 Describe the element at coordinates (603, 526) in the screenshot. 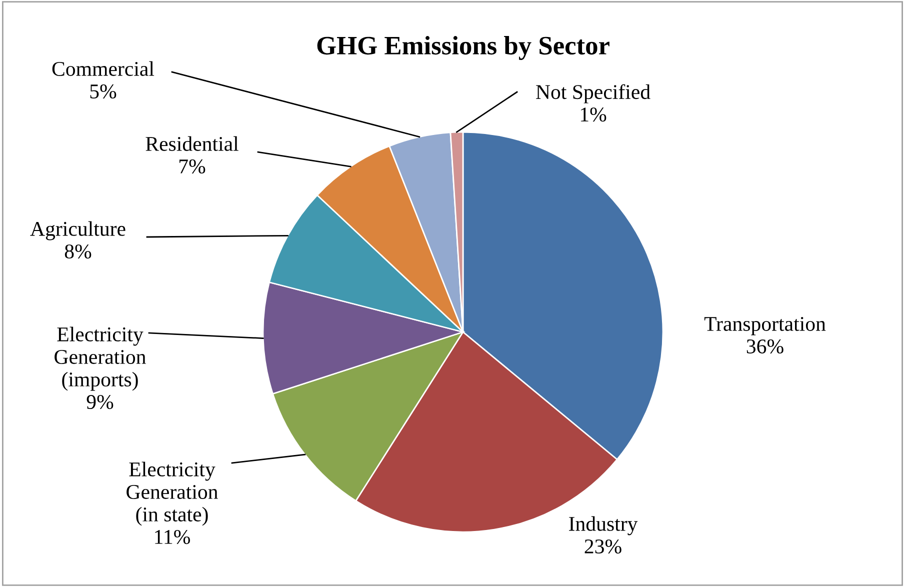

I see `slice-label: Industry` at that location.